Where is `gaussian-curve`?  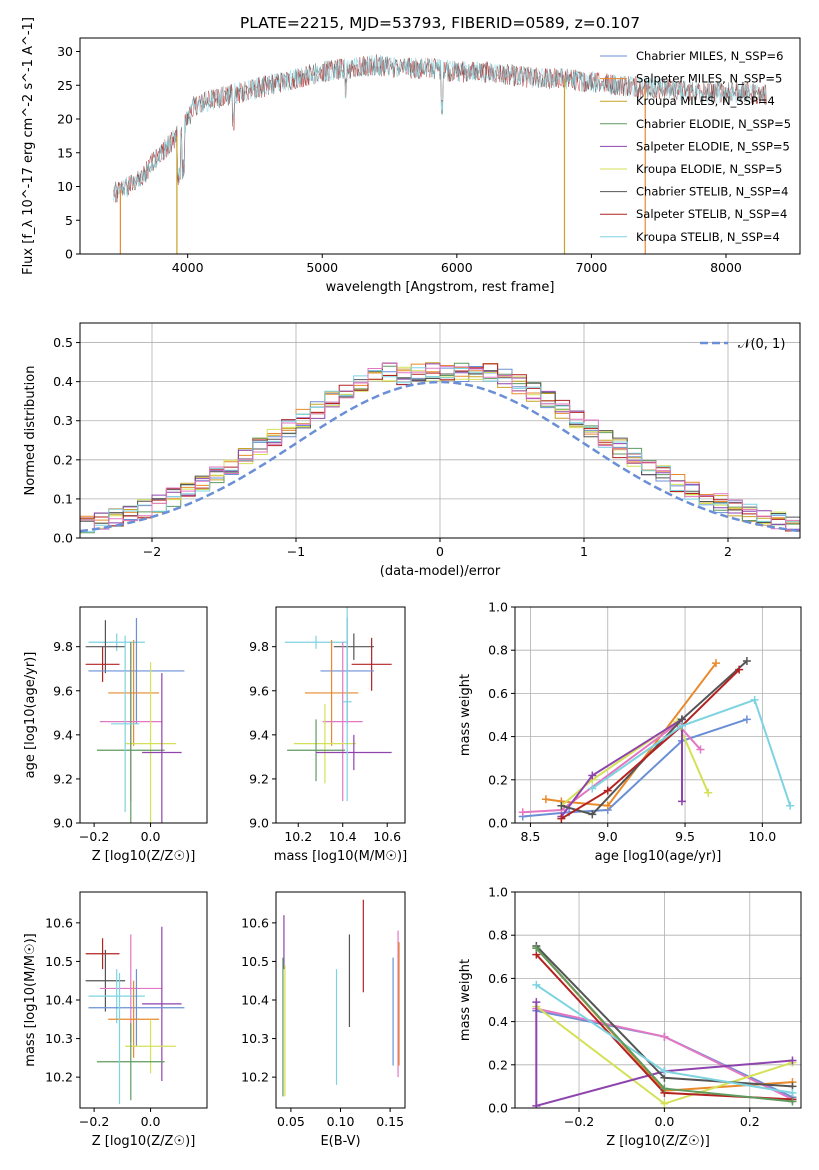
gaussian-curve is located at coordinates (440, 456).